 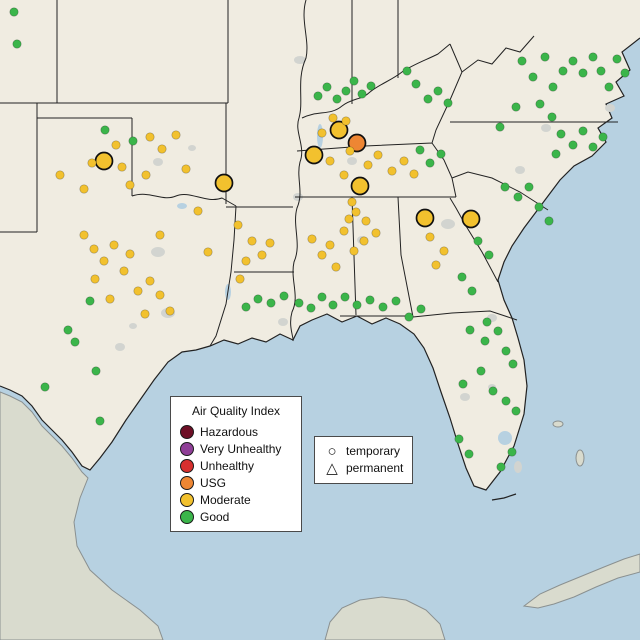 I want to click on aqi-marker-usg-temporary, so click(x=357, y=143).